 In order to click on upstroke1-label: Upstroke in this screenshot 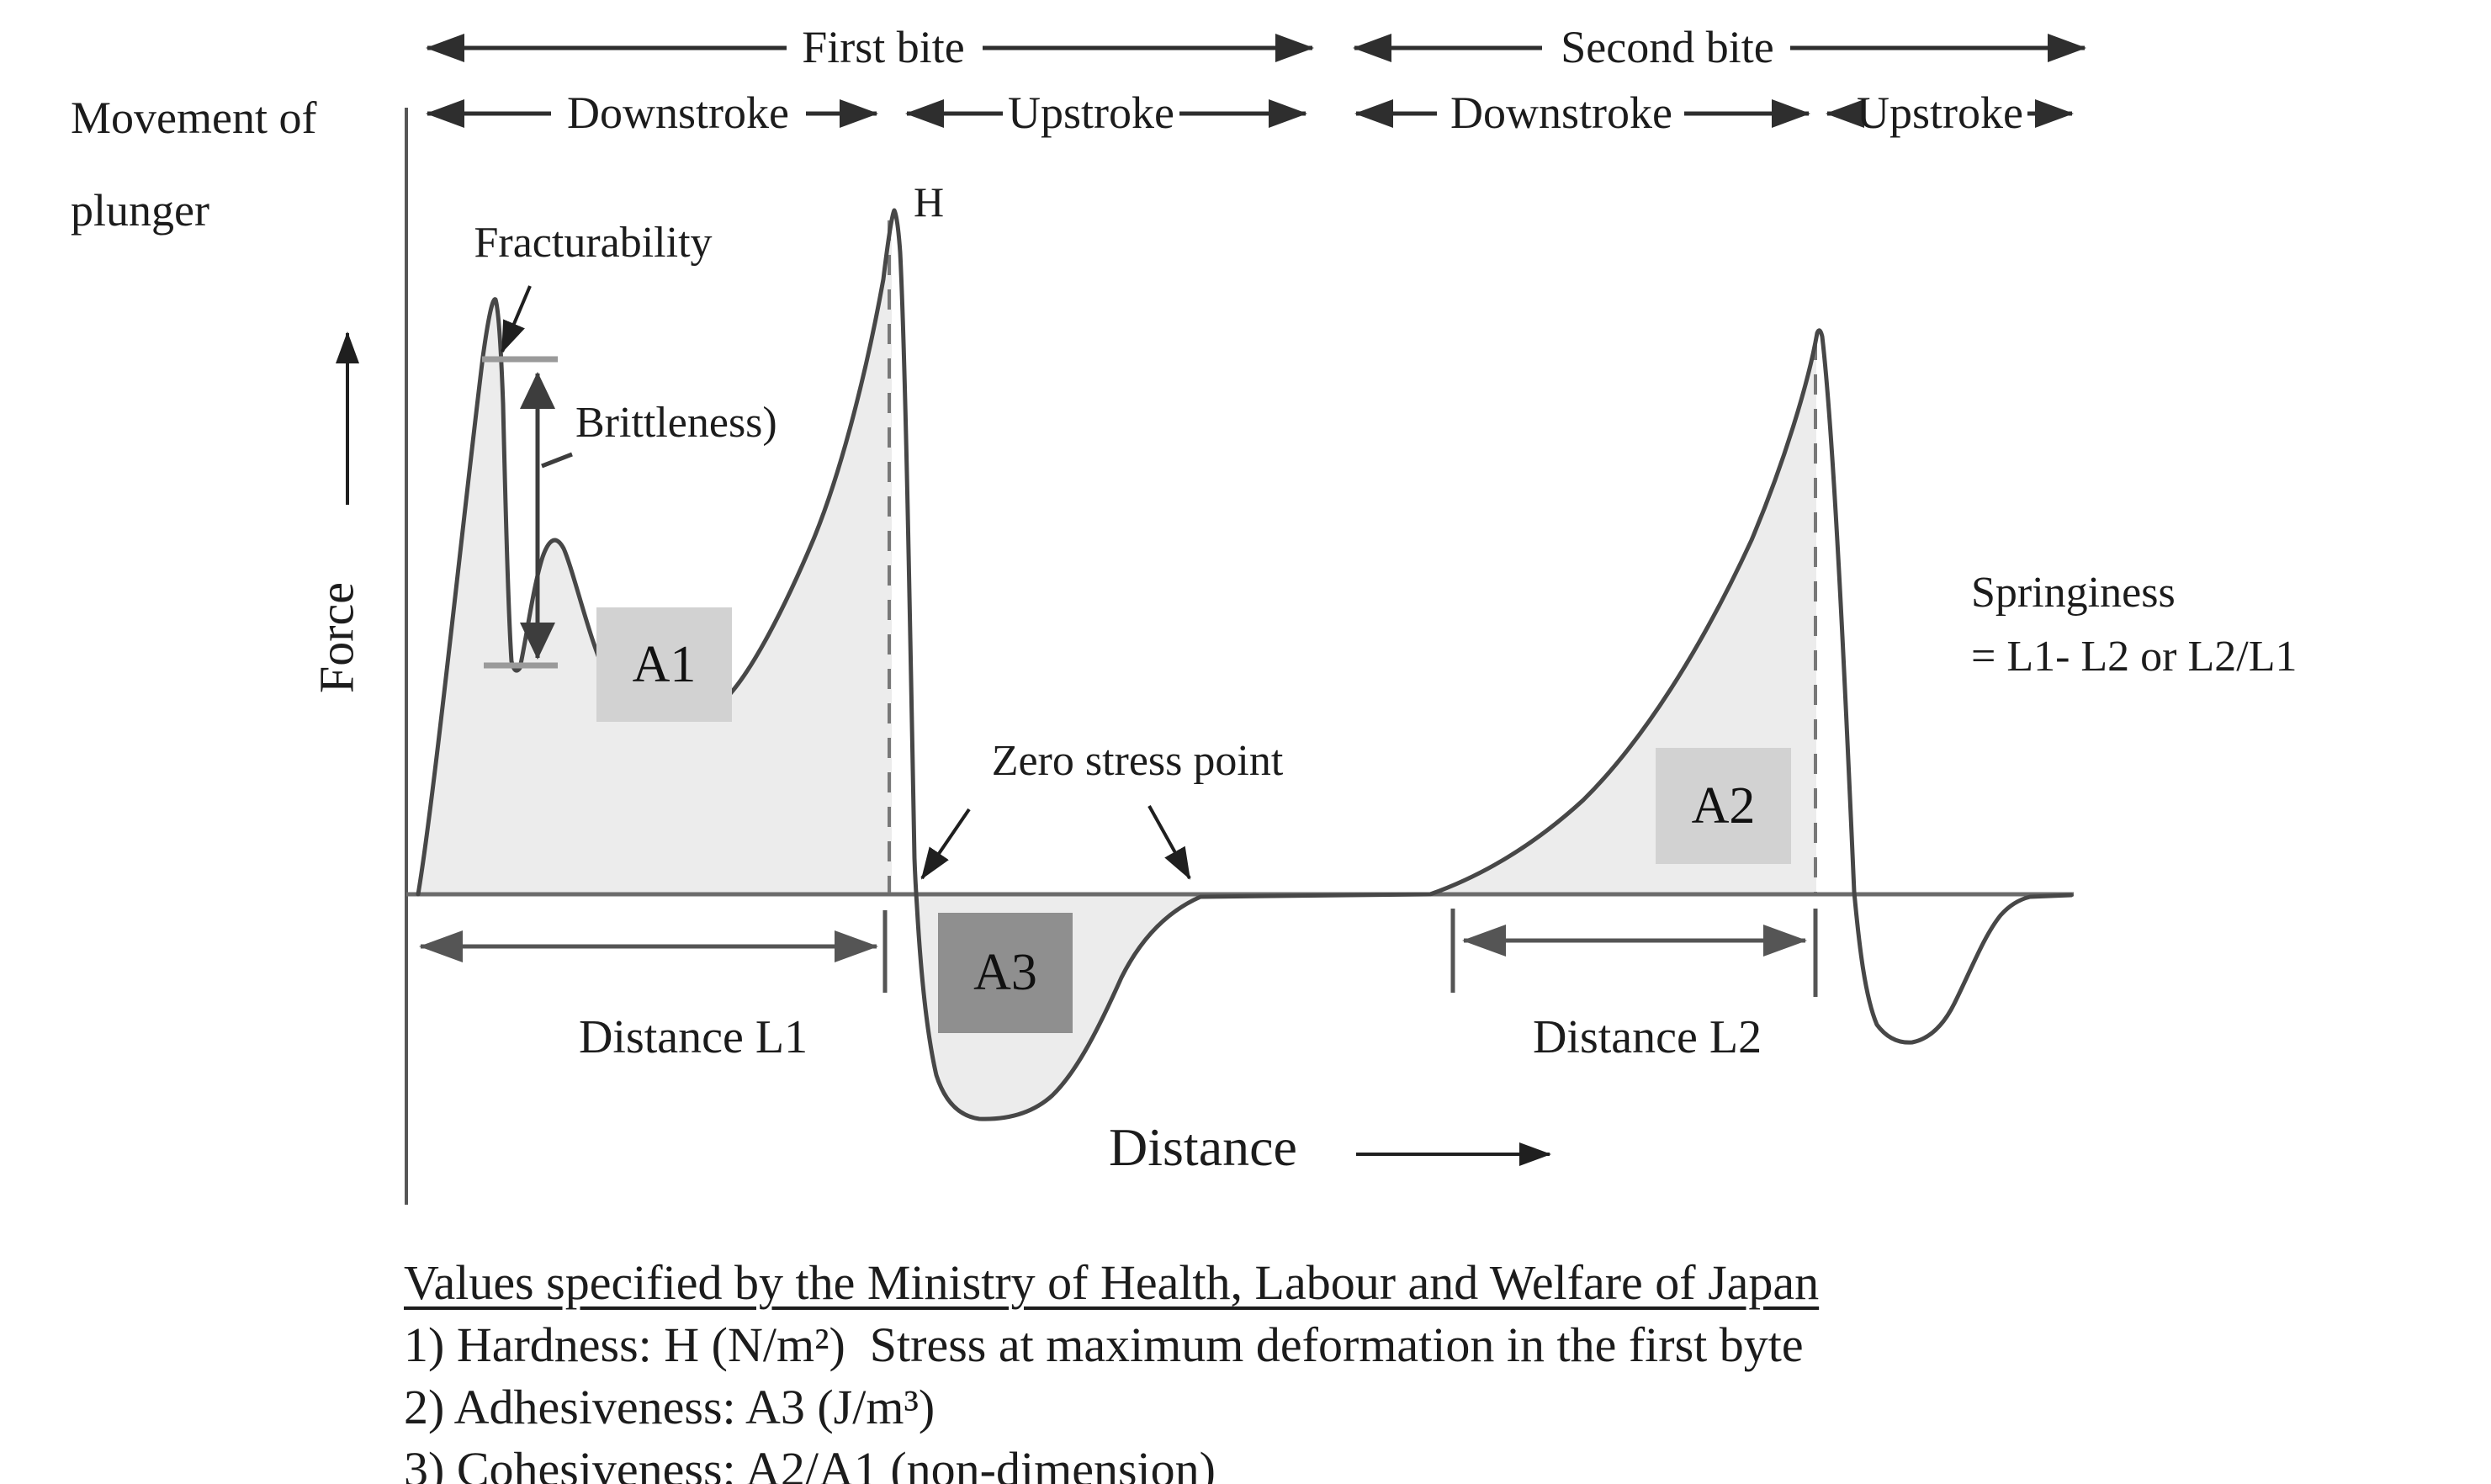, I will do `click(1091, 112)`.